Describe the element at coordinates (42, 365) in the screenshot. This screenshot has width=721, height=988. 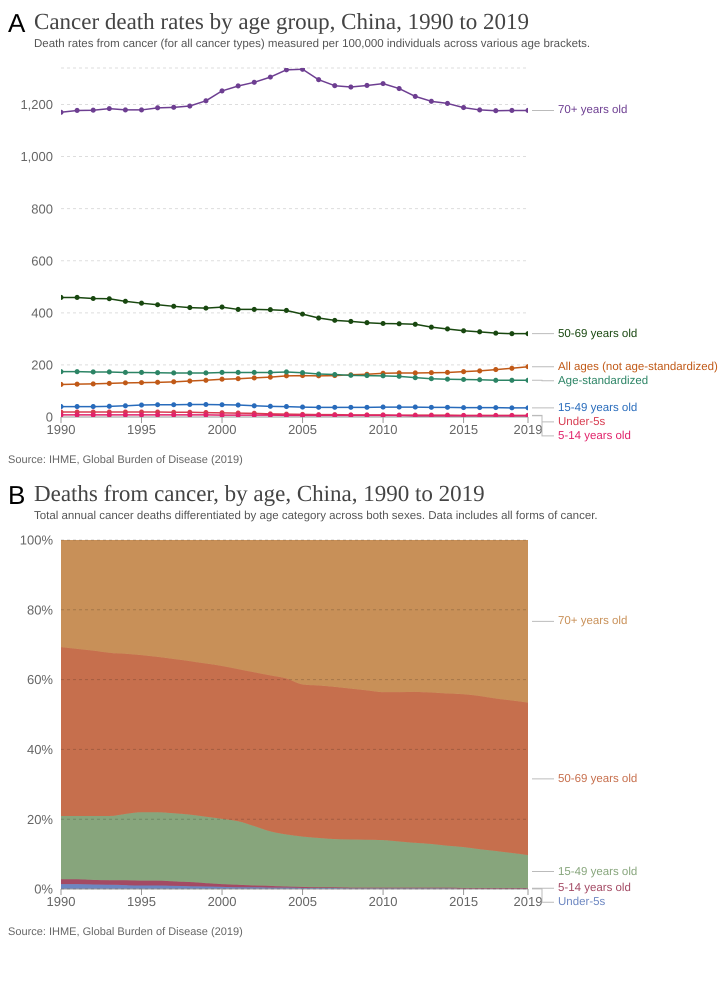
I see `y-tick-label: 200` at that location.